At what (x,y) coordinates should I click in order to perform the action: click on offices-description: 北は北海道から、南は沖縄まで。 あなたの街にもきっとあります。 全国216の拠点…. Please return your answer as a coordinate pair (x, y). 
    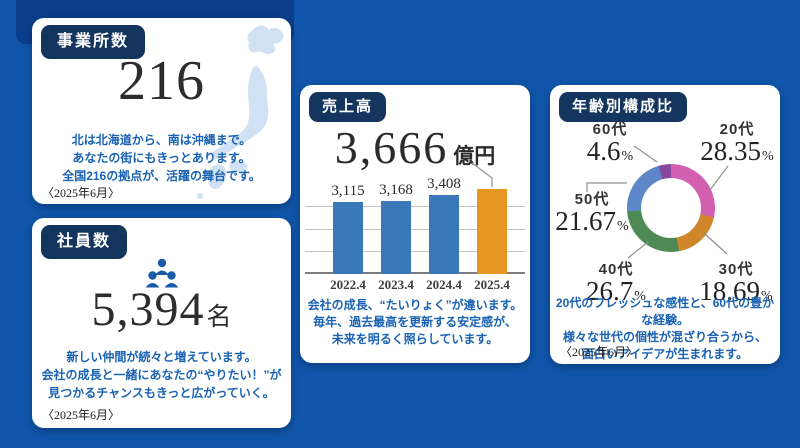
    Looking at the image, I should click on (161, 158).